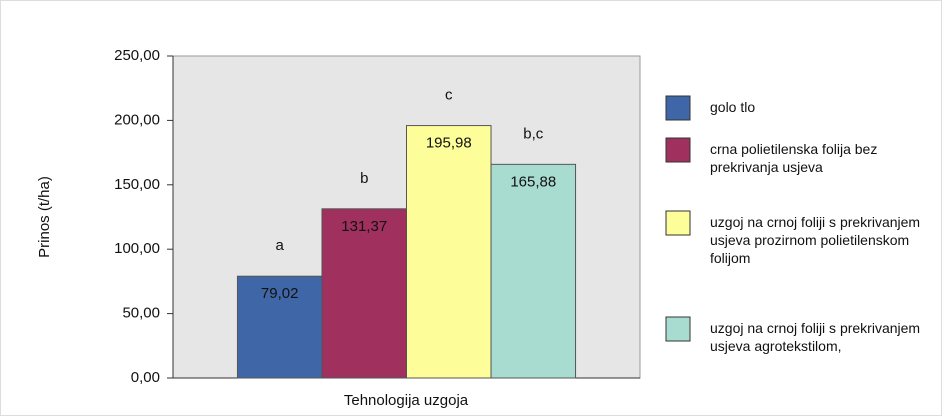 The image size is (942, 416). What do you see at coordinates (280, 293) in the screenshot?
I see `value-label: 79,02` at bounding box center [280, 293].